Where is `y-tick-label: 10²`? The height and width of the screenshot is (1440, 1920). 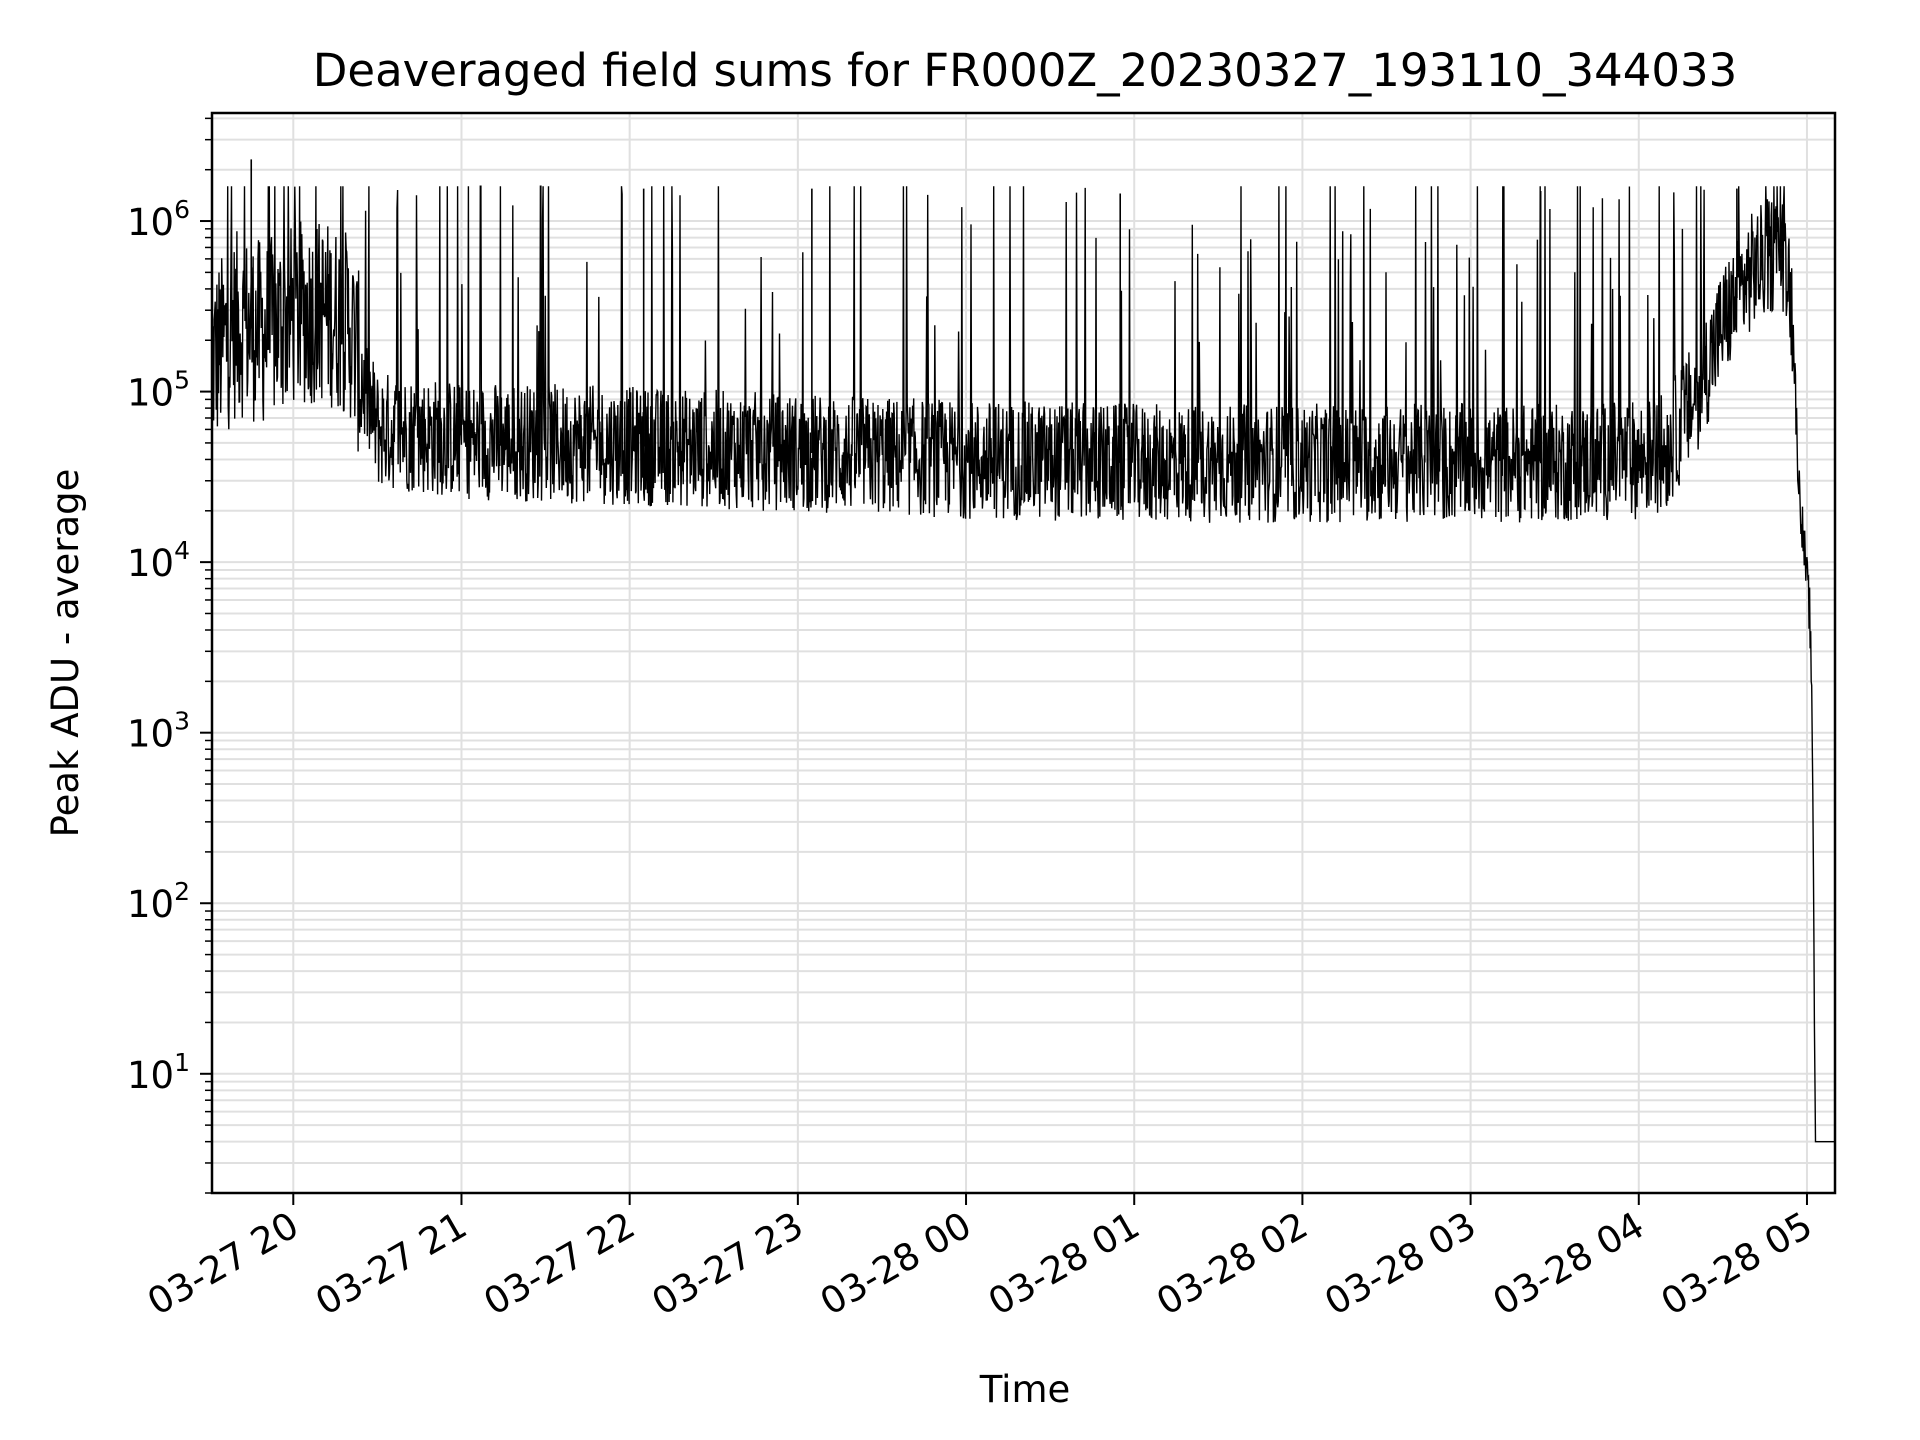
y-tick-label: 10² is located at coordinates (158, 901).